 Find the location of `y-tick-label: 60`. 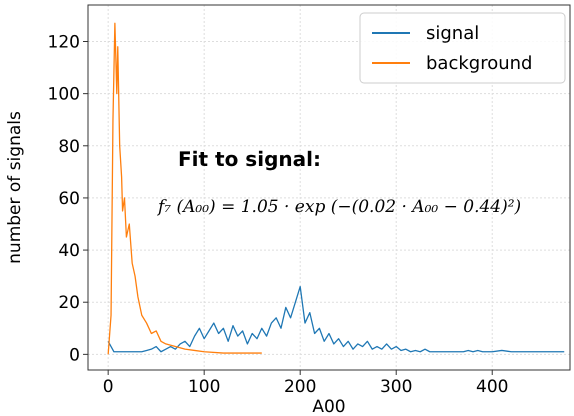

y-tick-label: 60 is located at coordinates (69, 198).